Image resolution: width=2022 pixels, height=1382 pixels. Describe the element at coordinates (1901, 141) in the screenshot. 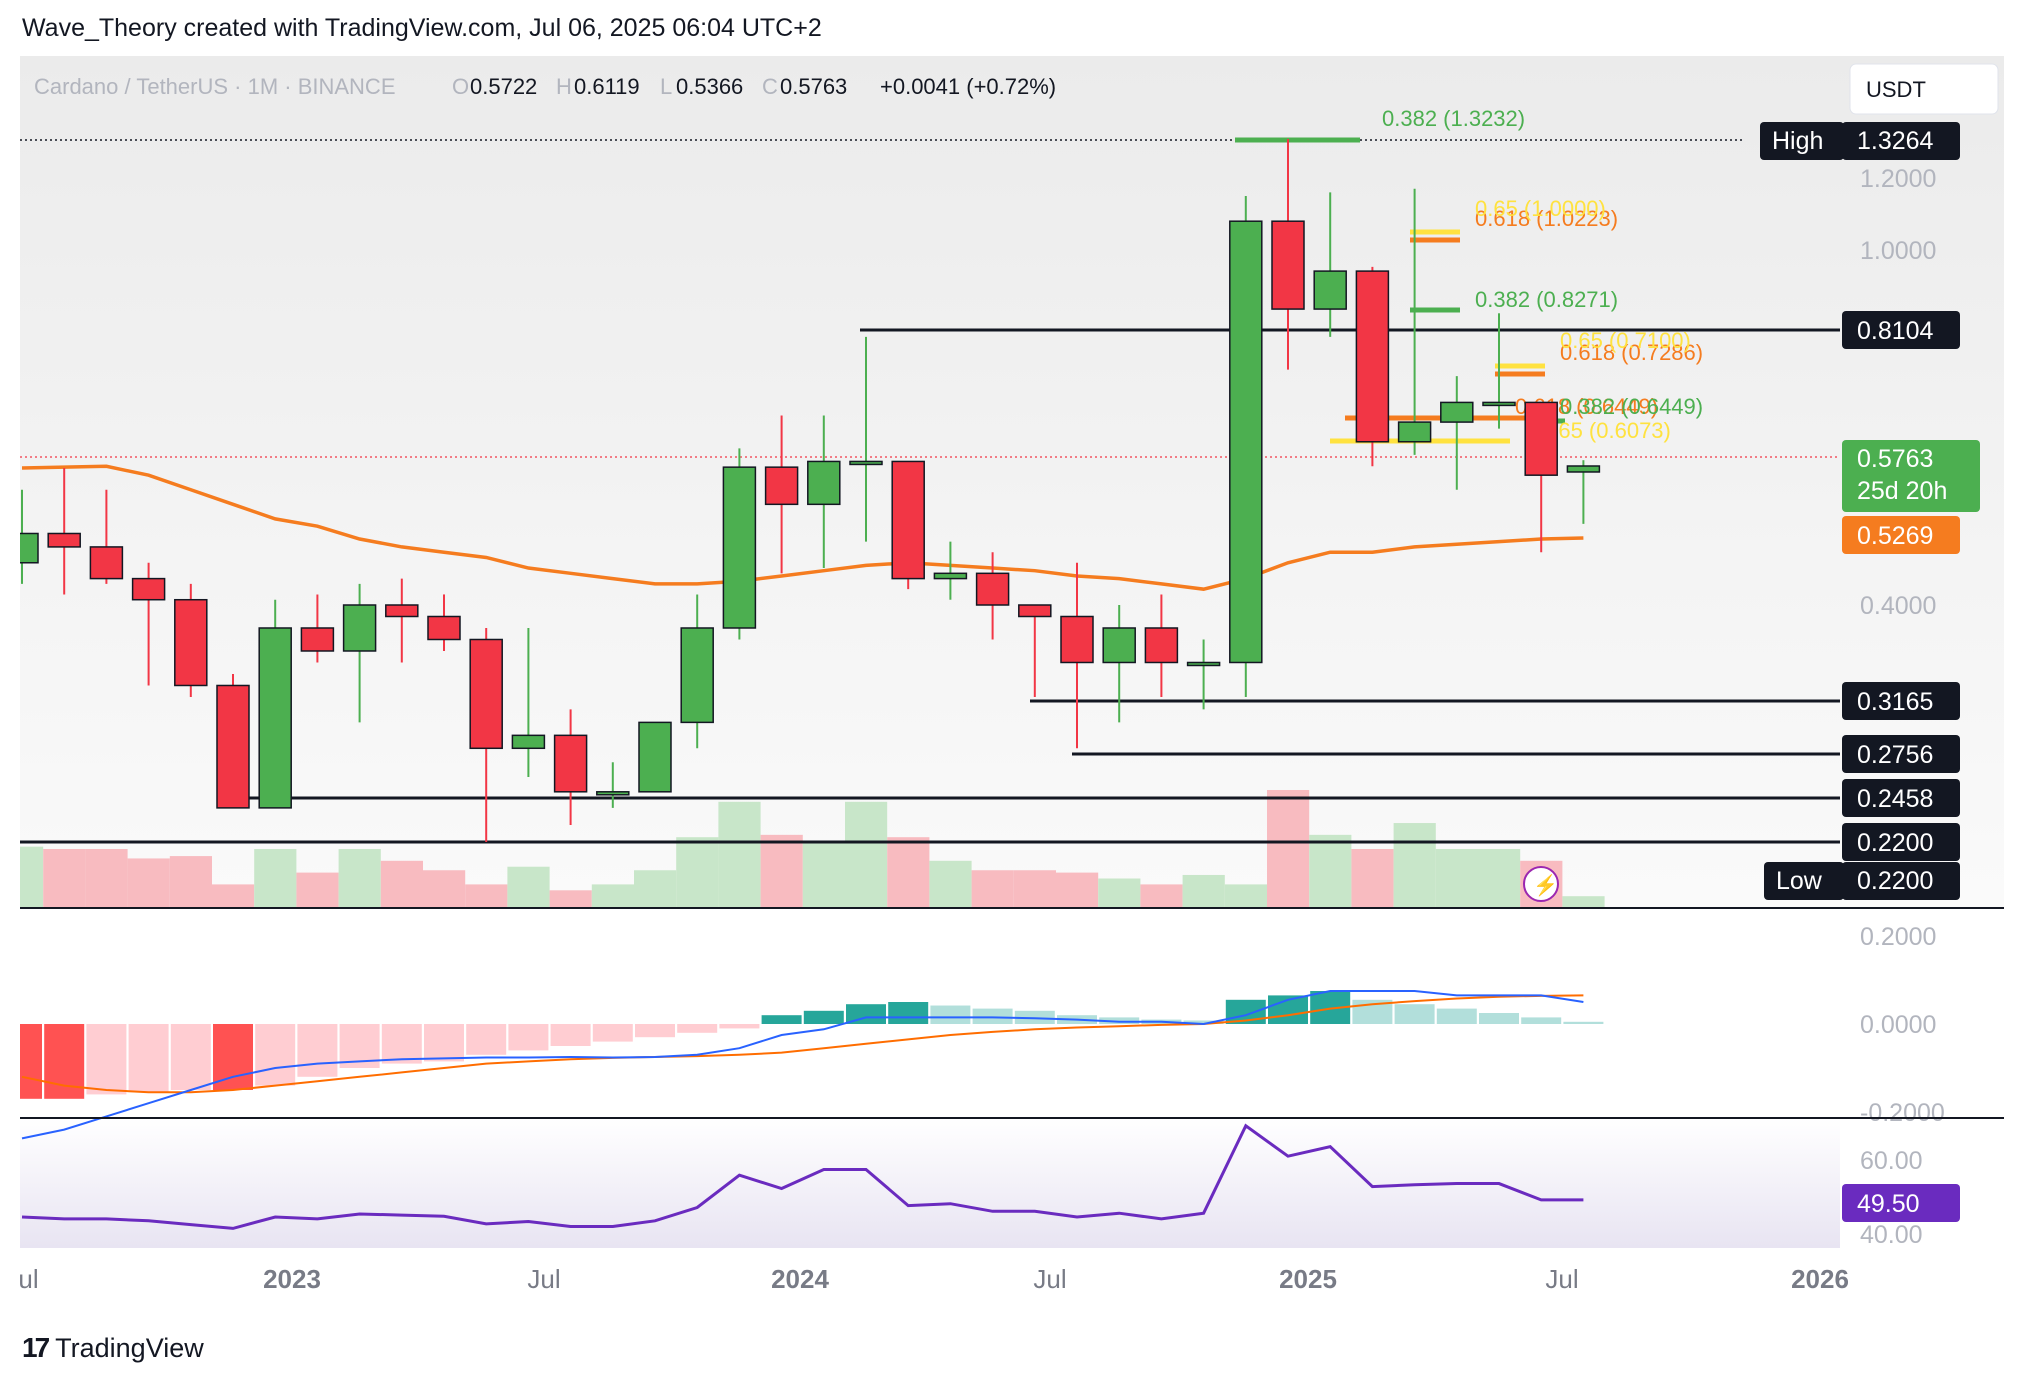

I see `high-value-tag` at that location.